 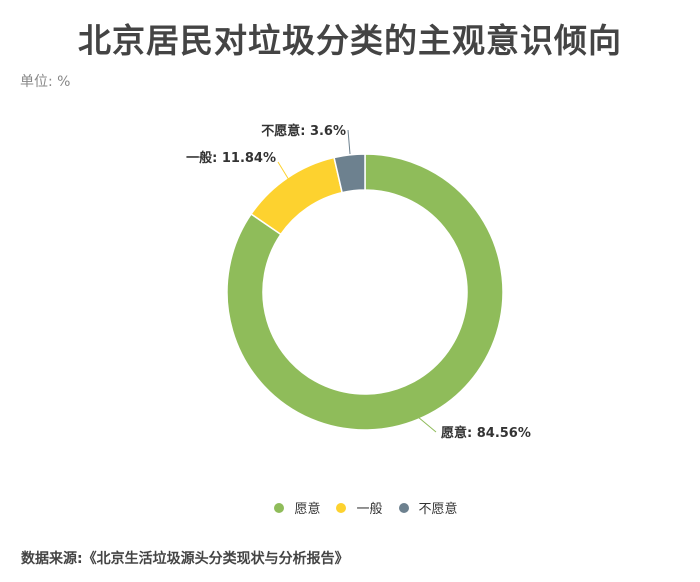 I want to click on legend: 愿意 一般 不愿意, so click(x=350, y=507).